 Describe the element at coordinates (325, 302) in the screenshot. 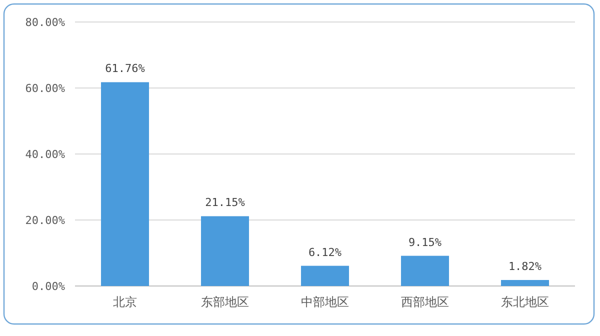

I see `x-tick-label: 中部地区` at that location.